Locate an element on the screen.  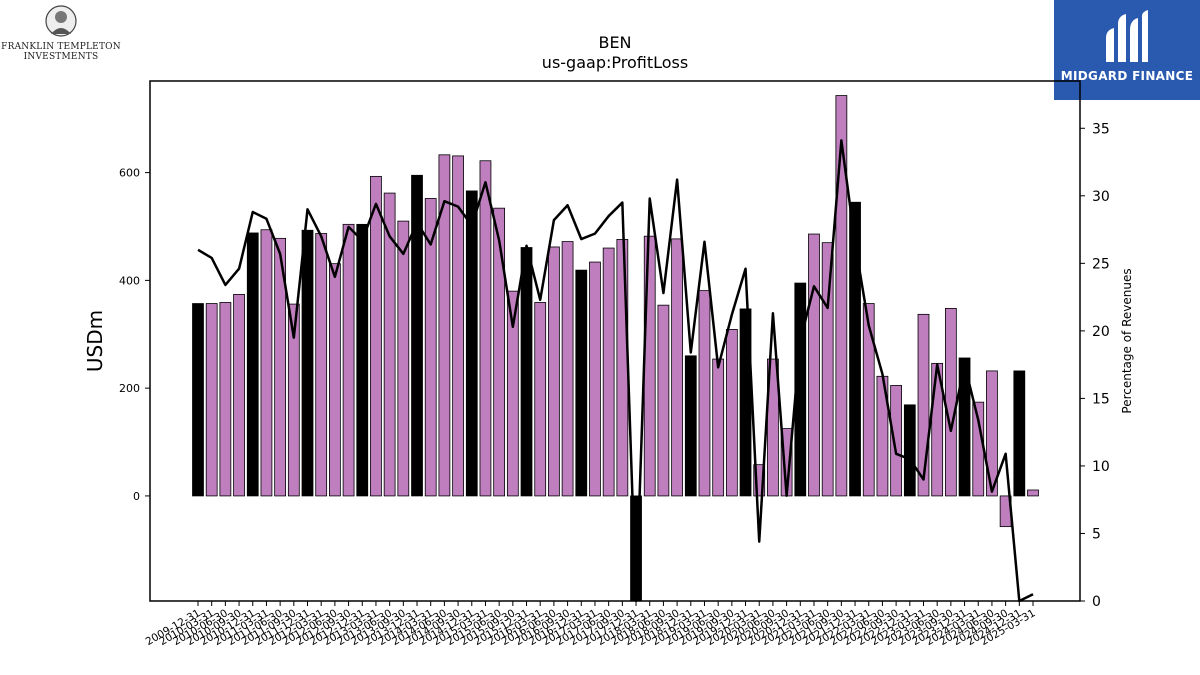
y2-tick-label: 10 is located at coordinates (1101, 467).